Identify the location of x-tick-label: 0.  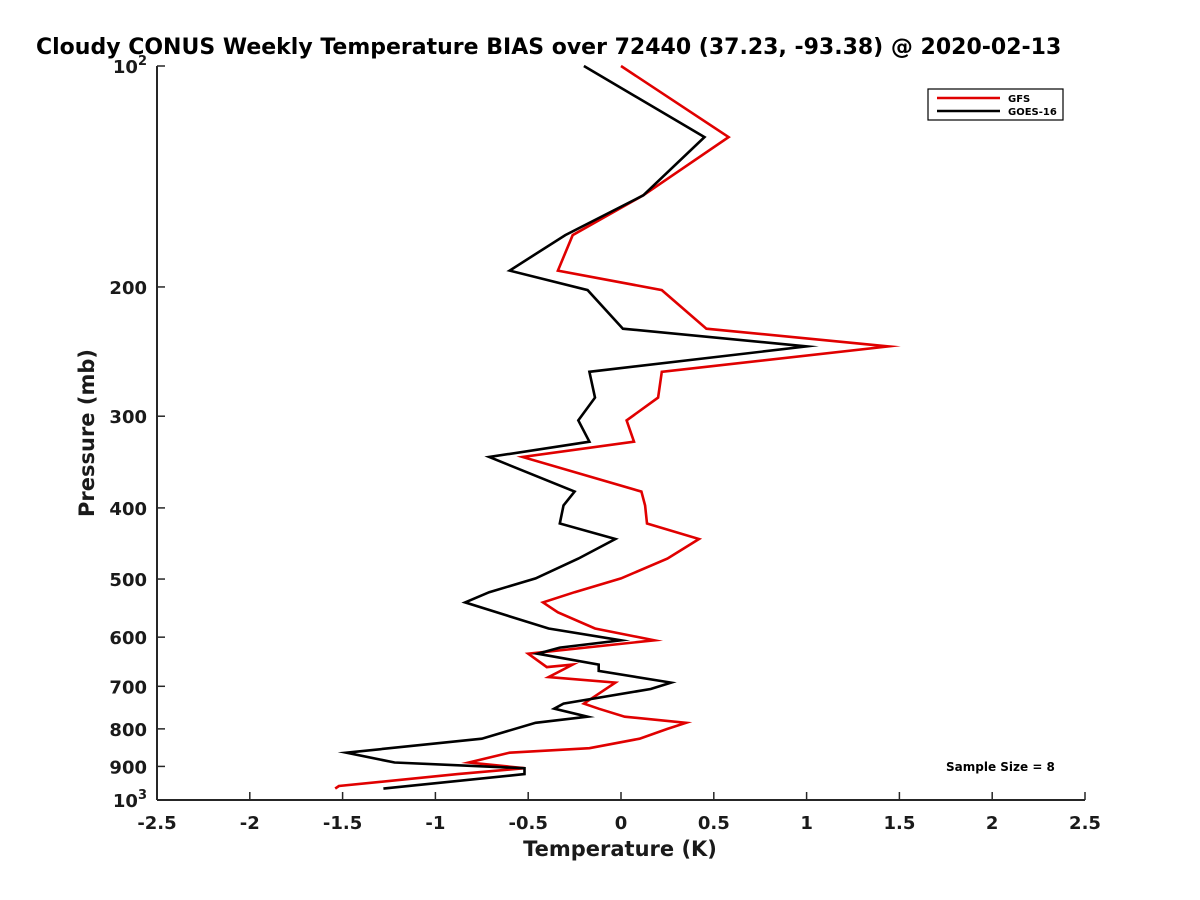
(621, 823).